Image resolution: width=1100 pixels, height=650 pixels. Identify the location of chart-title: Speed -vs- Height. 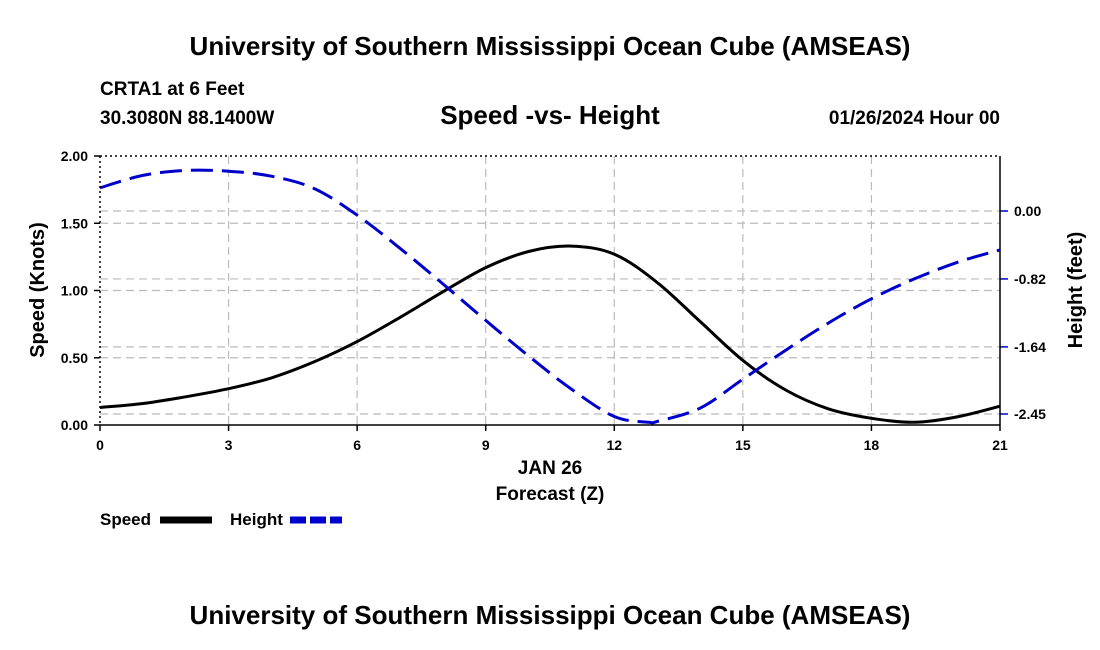
(550, 115).